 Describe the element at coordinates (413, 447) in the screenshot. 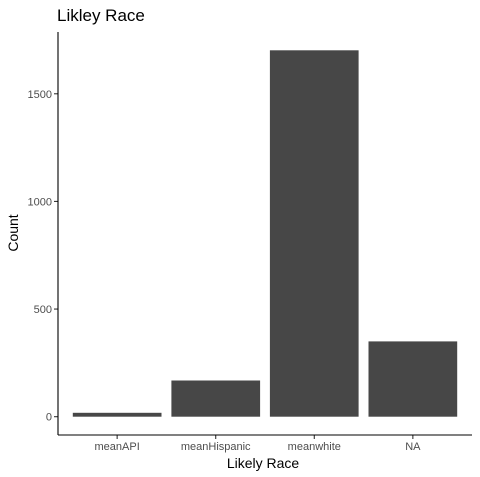

I see `x-tick-label: NA` at that location.